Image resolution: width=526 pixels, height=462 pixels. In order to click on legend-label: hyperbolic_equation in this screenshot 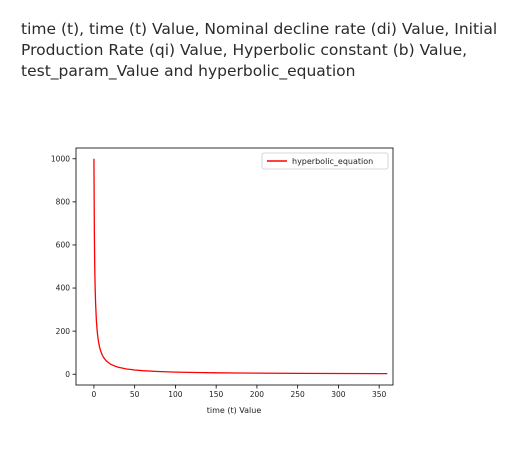, I will do `click(332, 161)`.